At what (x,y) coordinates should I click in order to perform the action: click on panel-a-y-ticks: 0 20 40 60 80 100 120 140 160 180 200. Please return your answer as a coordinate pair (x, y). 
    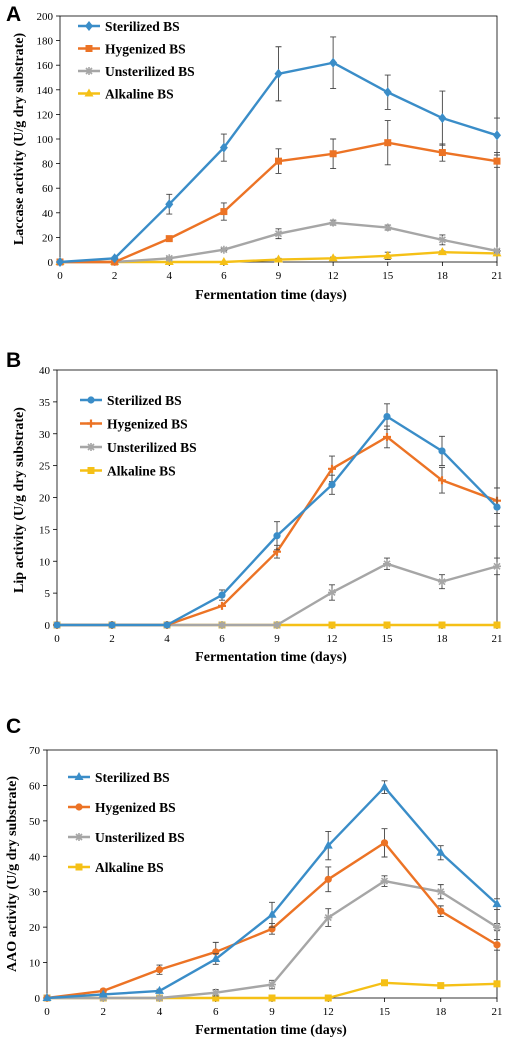
    Looking at the image, I should click on (48, 140).